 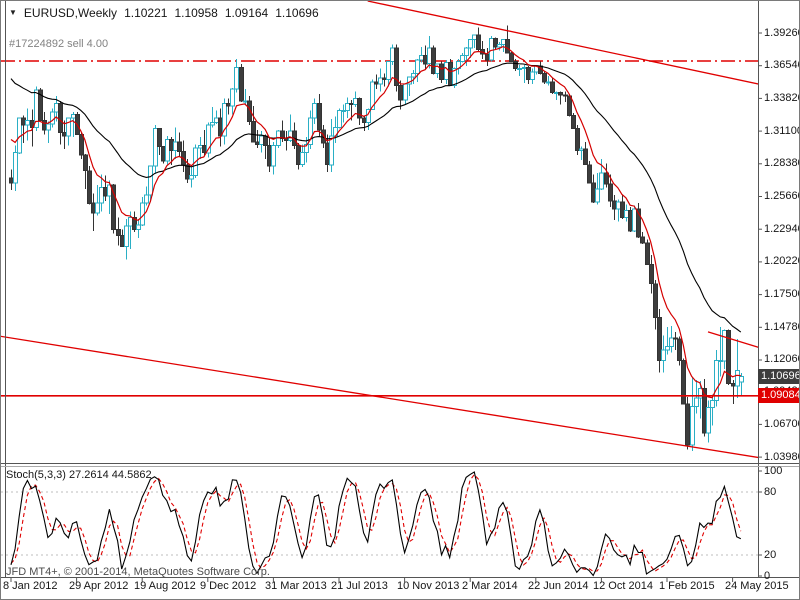 I want to click on date-tick-label: 10 Nov 2013, so click(x=428, y=586).